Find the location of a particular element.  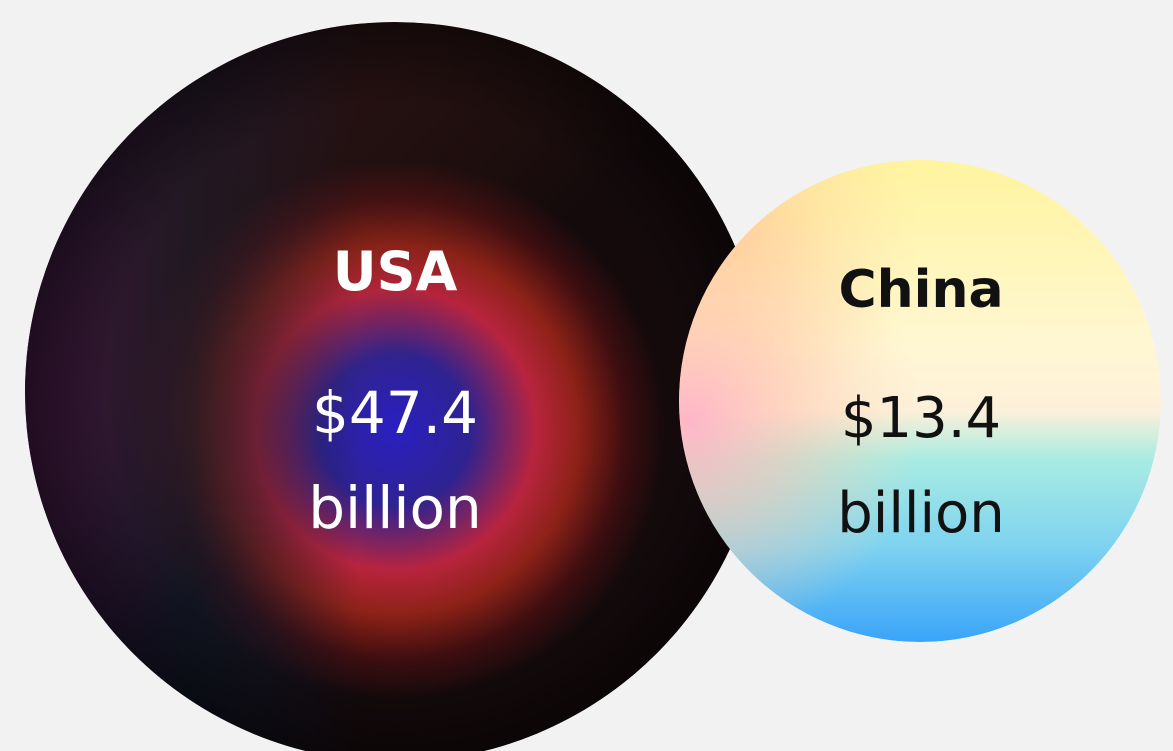

bubble-usa-value: $47.4 is located at coordinates (395, 413).